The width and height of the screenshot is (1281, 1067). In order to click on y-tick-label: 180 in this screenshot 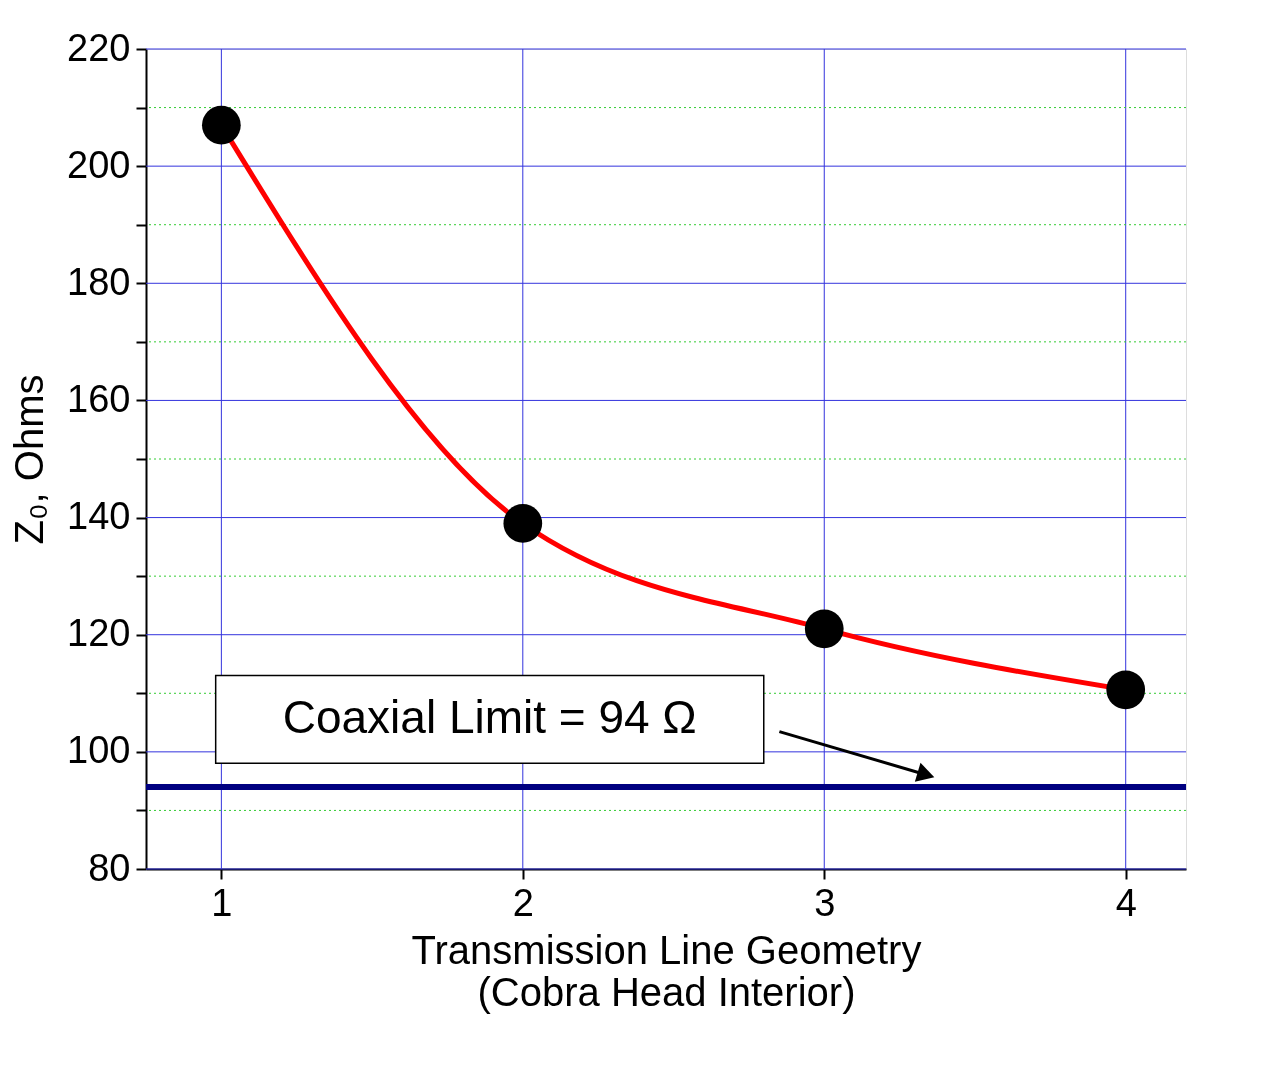, I will do `click(99, 281)`.